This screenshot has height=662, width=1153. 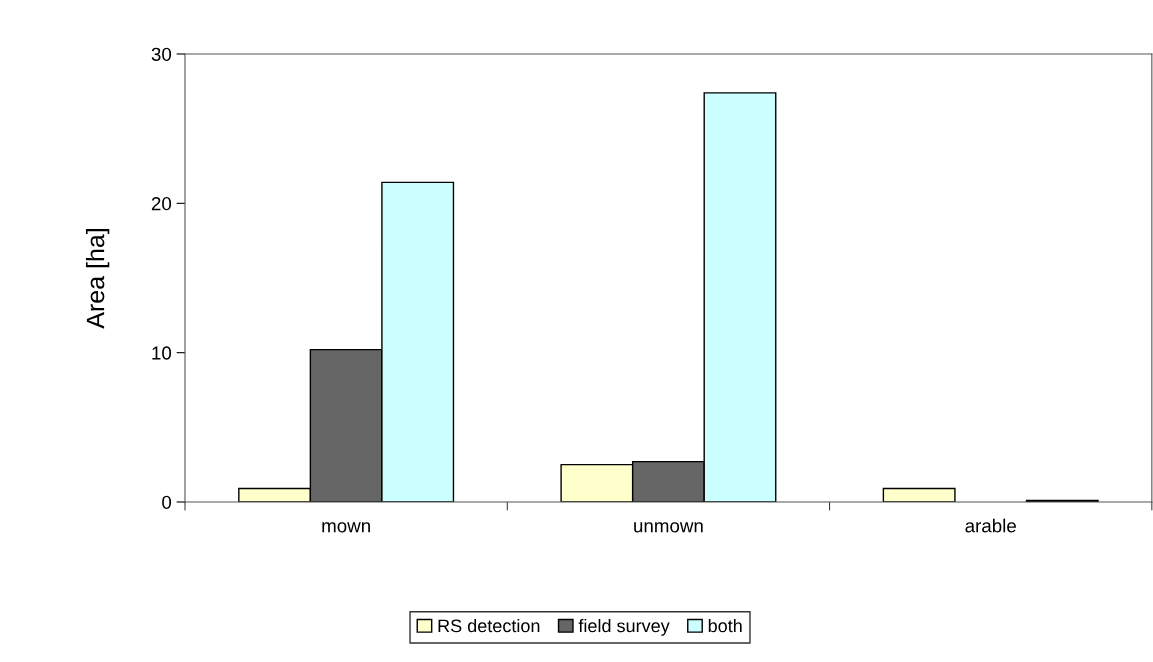 I want to click on y-tick-label: 10, so click(x=162, y=353).